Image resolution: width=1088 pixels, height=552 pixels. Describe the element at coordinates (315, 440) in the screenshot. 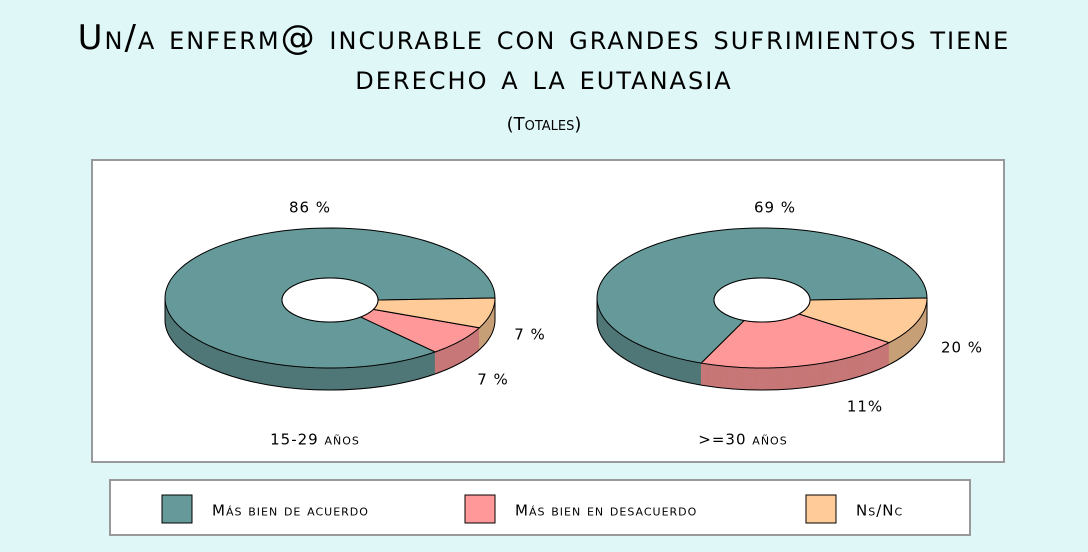

I see `pie-label: 15-29 años` at that location.